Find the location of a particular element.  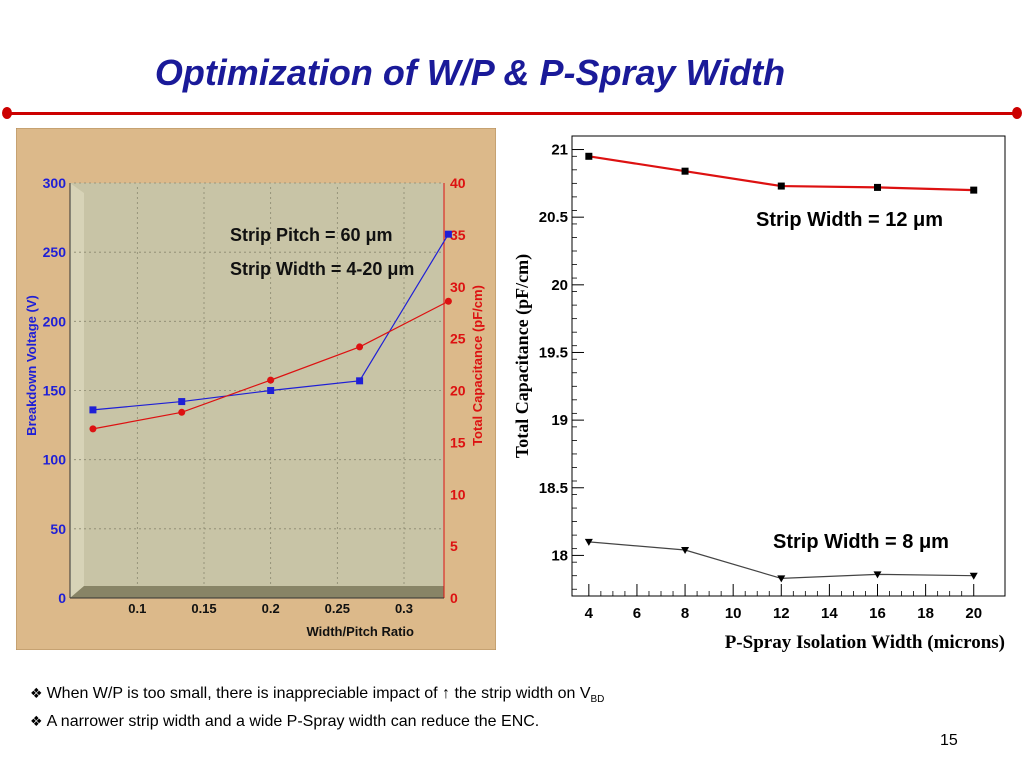

y-right-tick-label: 15 is located at coordinates (458, 442).